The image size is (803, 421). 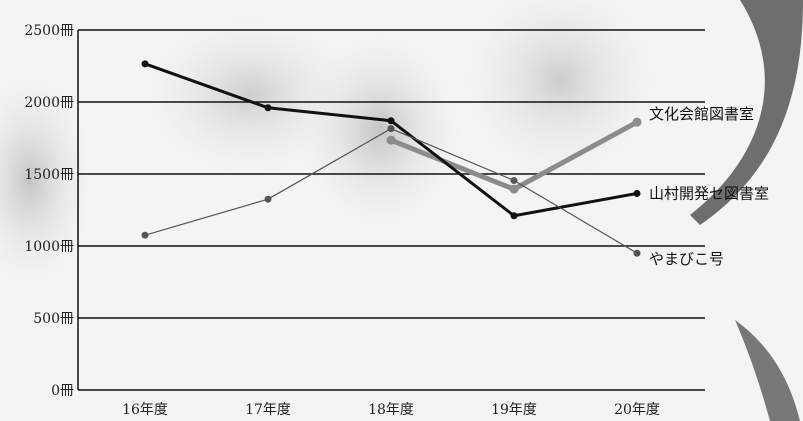 I want to click on x-tick-label: 17年度, so click(x=268, y=410).